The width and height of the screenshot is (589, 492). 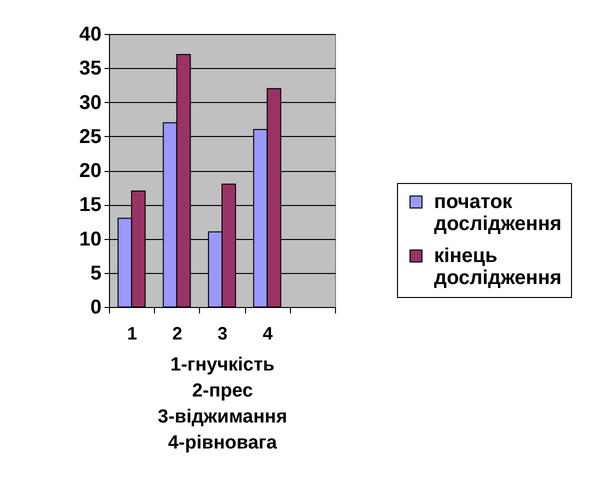 What do you see at coordinates (90, 239) in the screenshot?
I see `y-tick-label: 10` at bounding box center [90, 239].